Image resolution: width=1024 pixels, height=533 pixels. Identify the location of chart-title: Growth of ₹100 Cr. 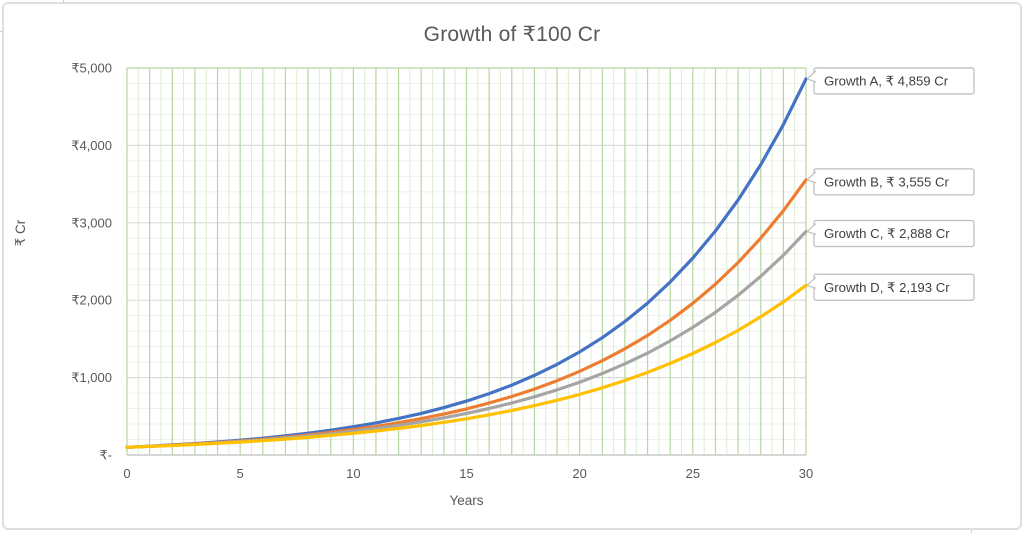
(512, 34).